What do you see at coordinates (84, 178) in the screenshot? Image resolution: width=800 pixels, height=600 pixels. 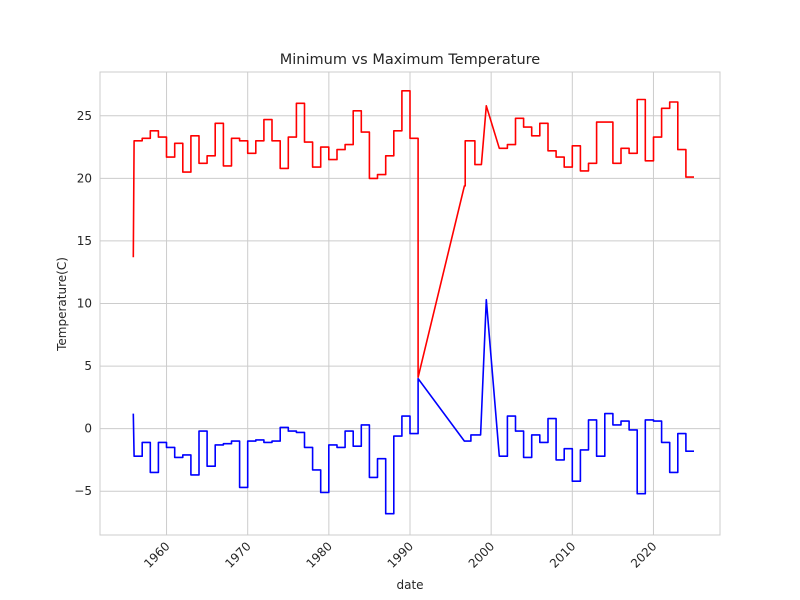 I see `y-tick-label: 20` at bounding box center [84, 178].